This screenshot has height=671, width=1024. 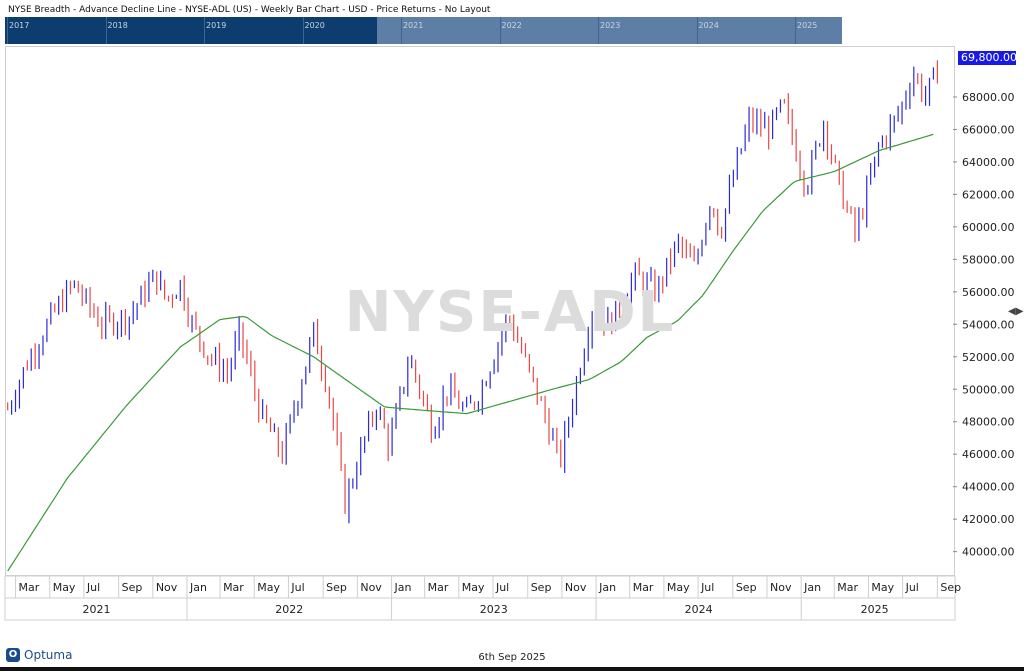 I want to click on x-axis-year-band, so click(x=480, y=609).